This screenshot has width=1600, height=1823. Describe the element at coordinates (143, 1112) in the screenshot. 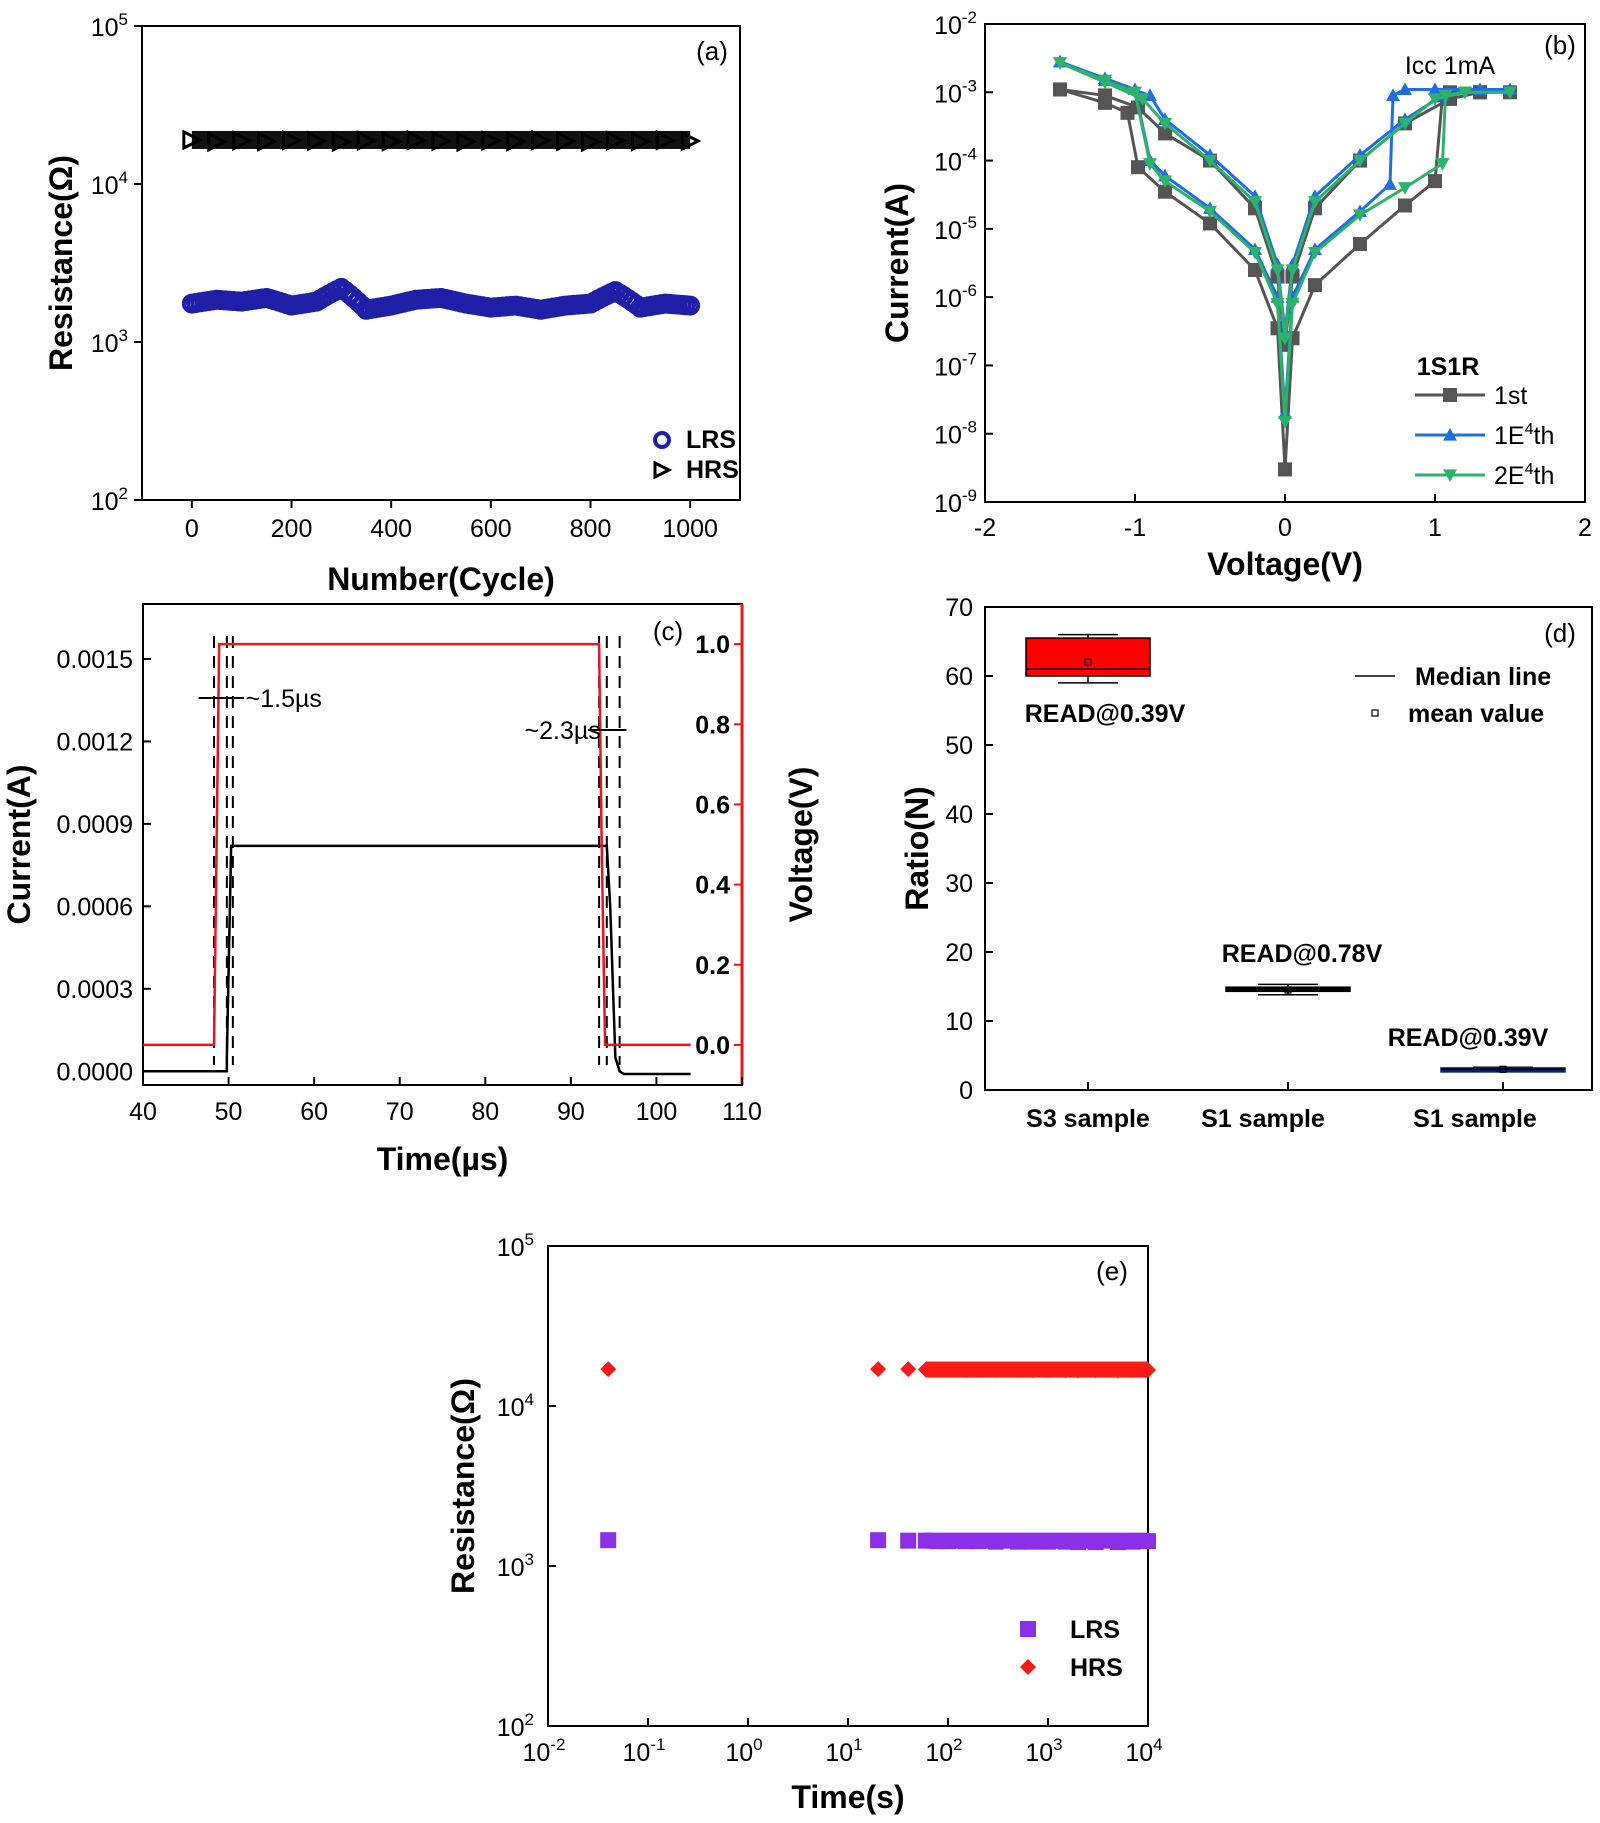

I see `x-tick-label: 40` at that location.